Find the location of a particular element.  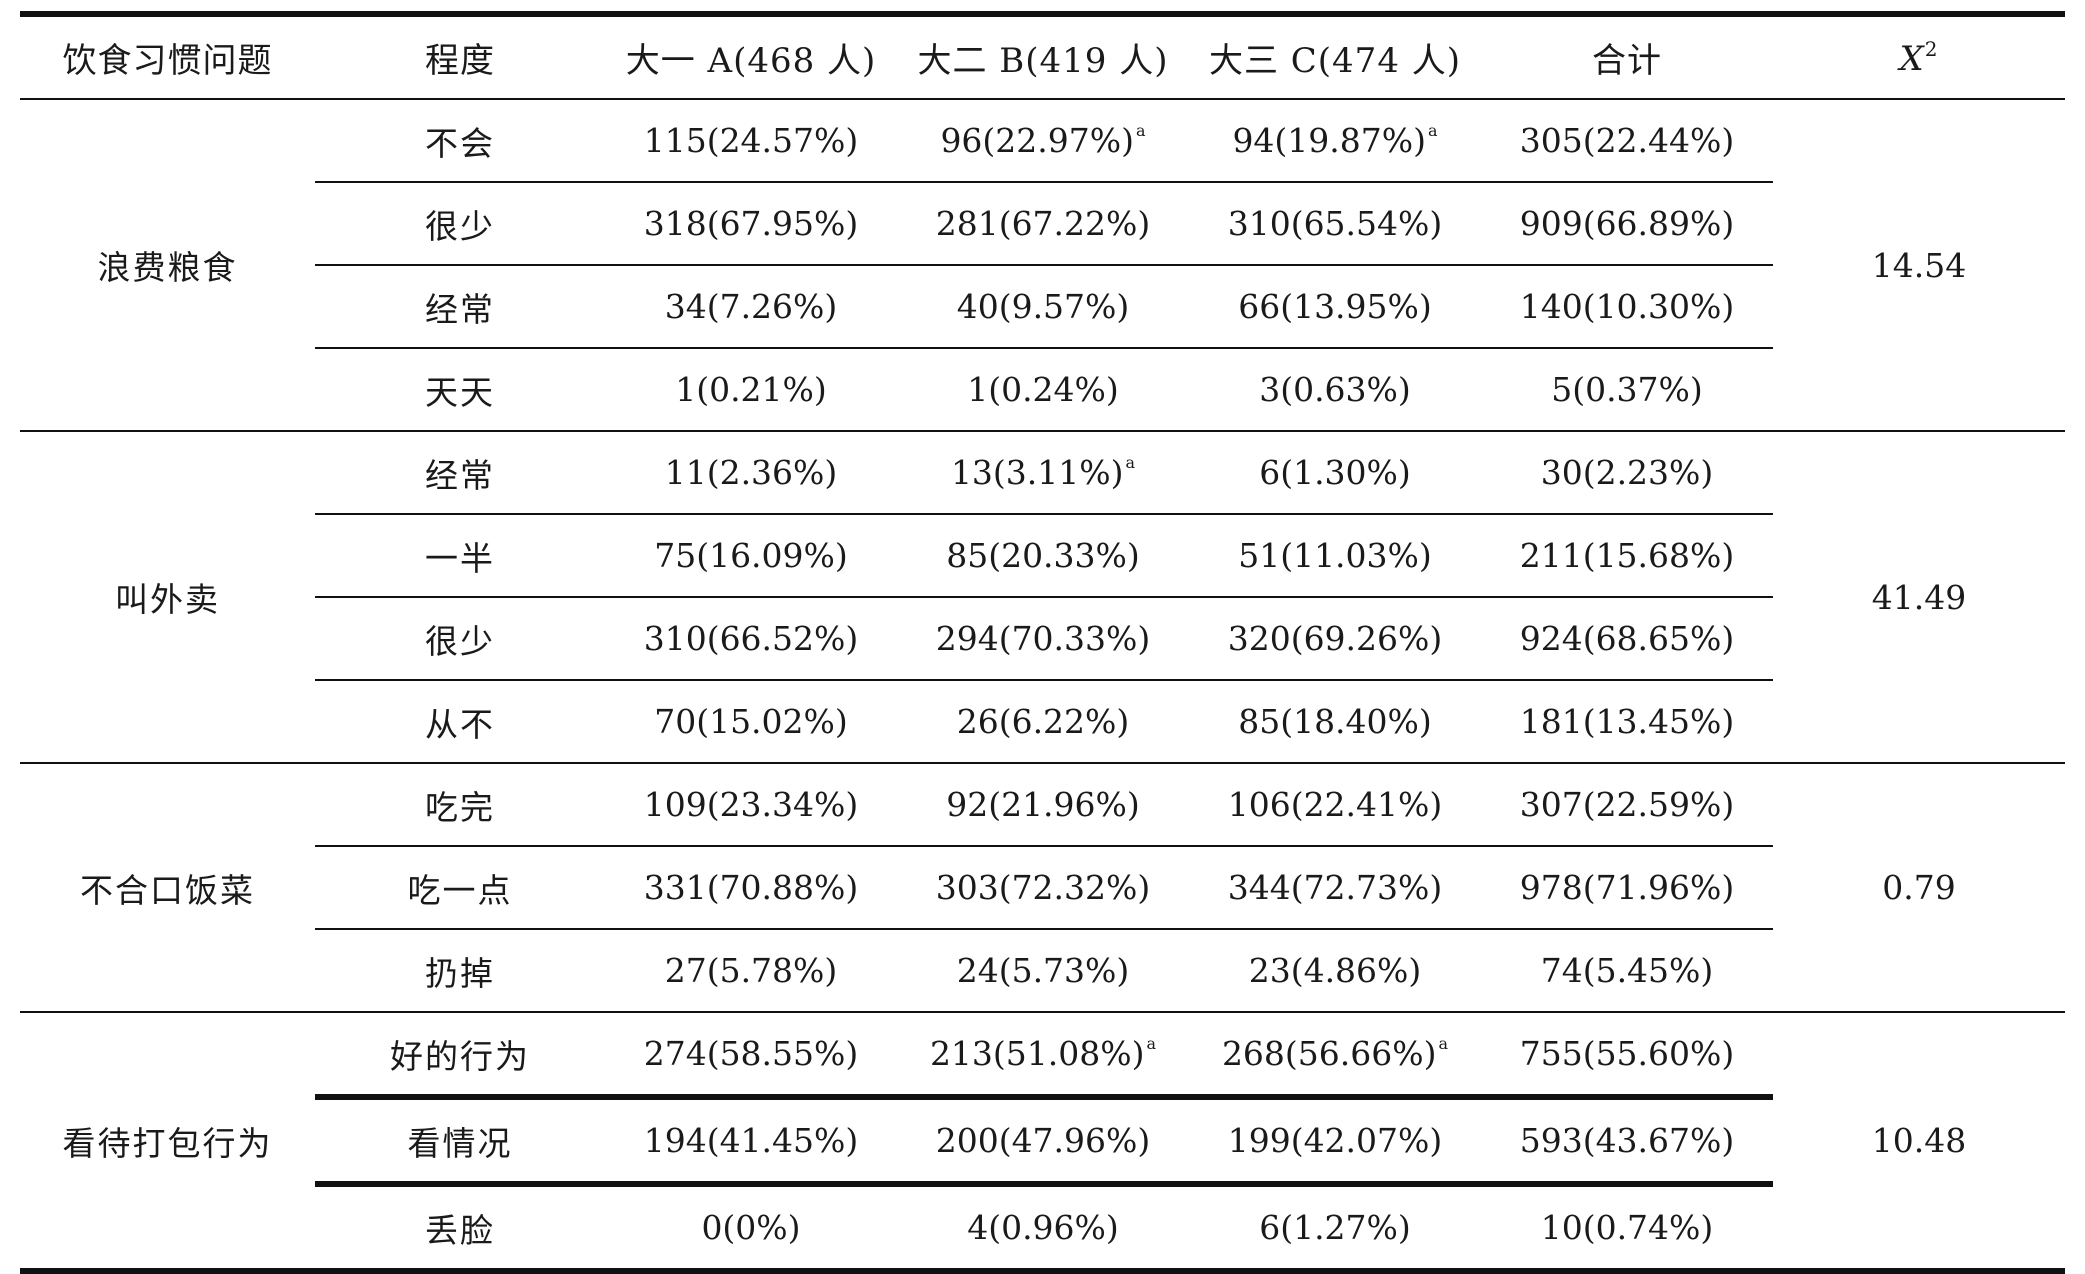

chi-square-value: 0.79 is located at coordinates (1919, 888).